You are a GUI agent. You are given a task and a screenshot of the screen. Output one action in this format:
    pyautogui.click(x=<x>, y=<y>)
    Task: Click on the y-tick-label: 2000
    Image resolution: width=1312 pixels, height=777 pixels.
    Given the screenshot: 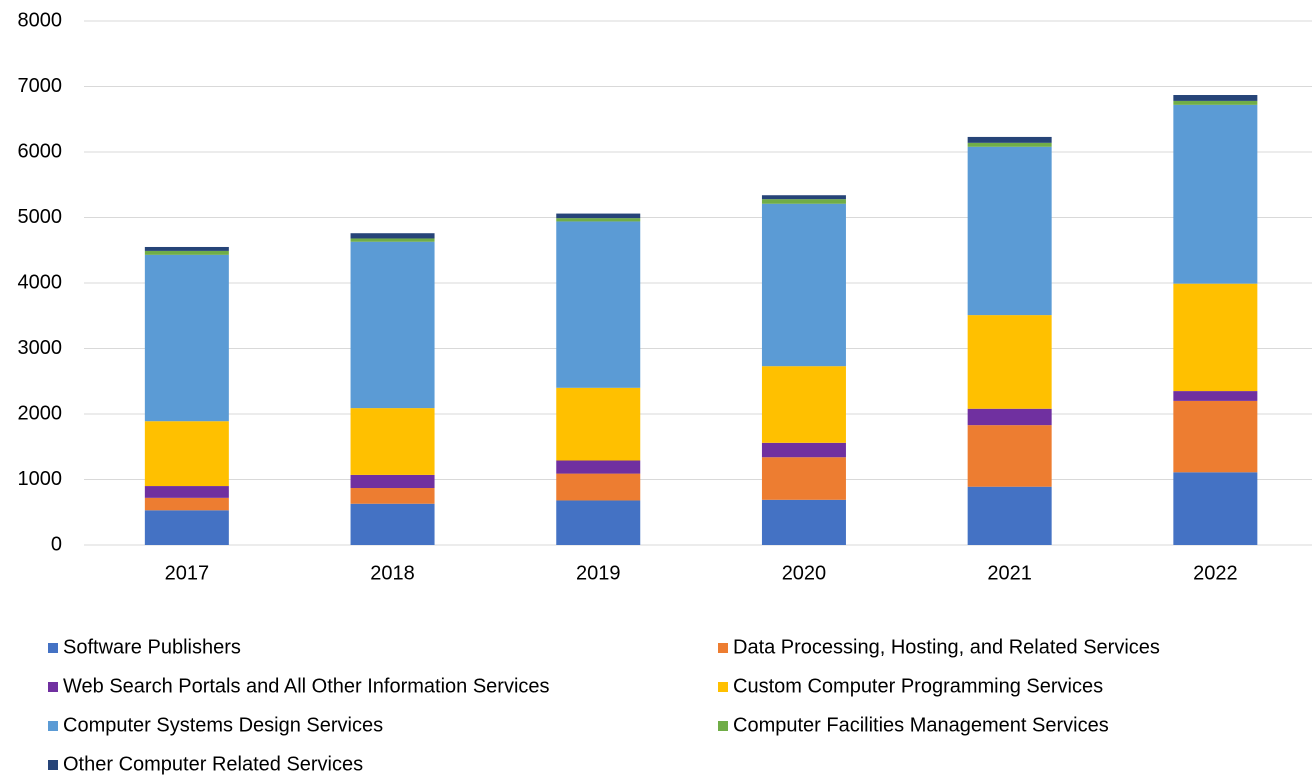 What is the action you would take?
    pyautogui.click(x=40, y=413)
    